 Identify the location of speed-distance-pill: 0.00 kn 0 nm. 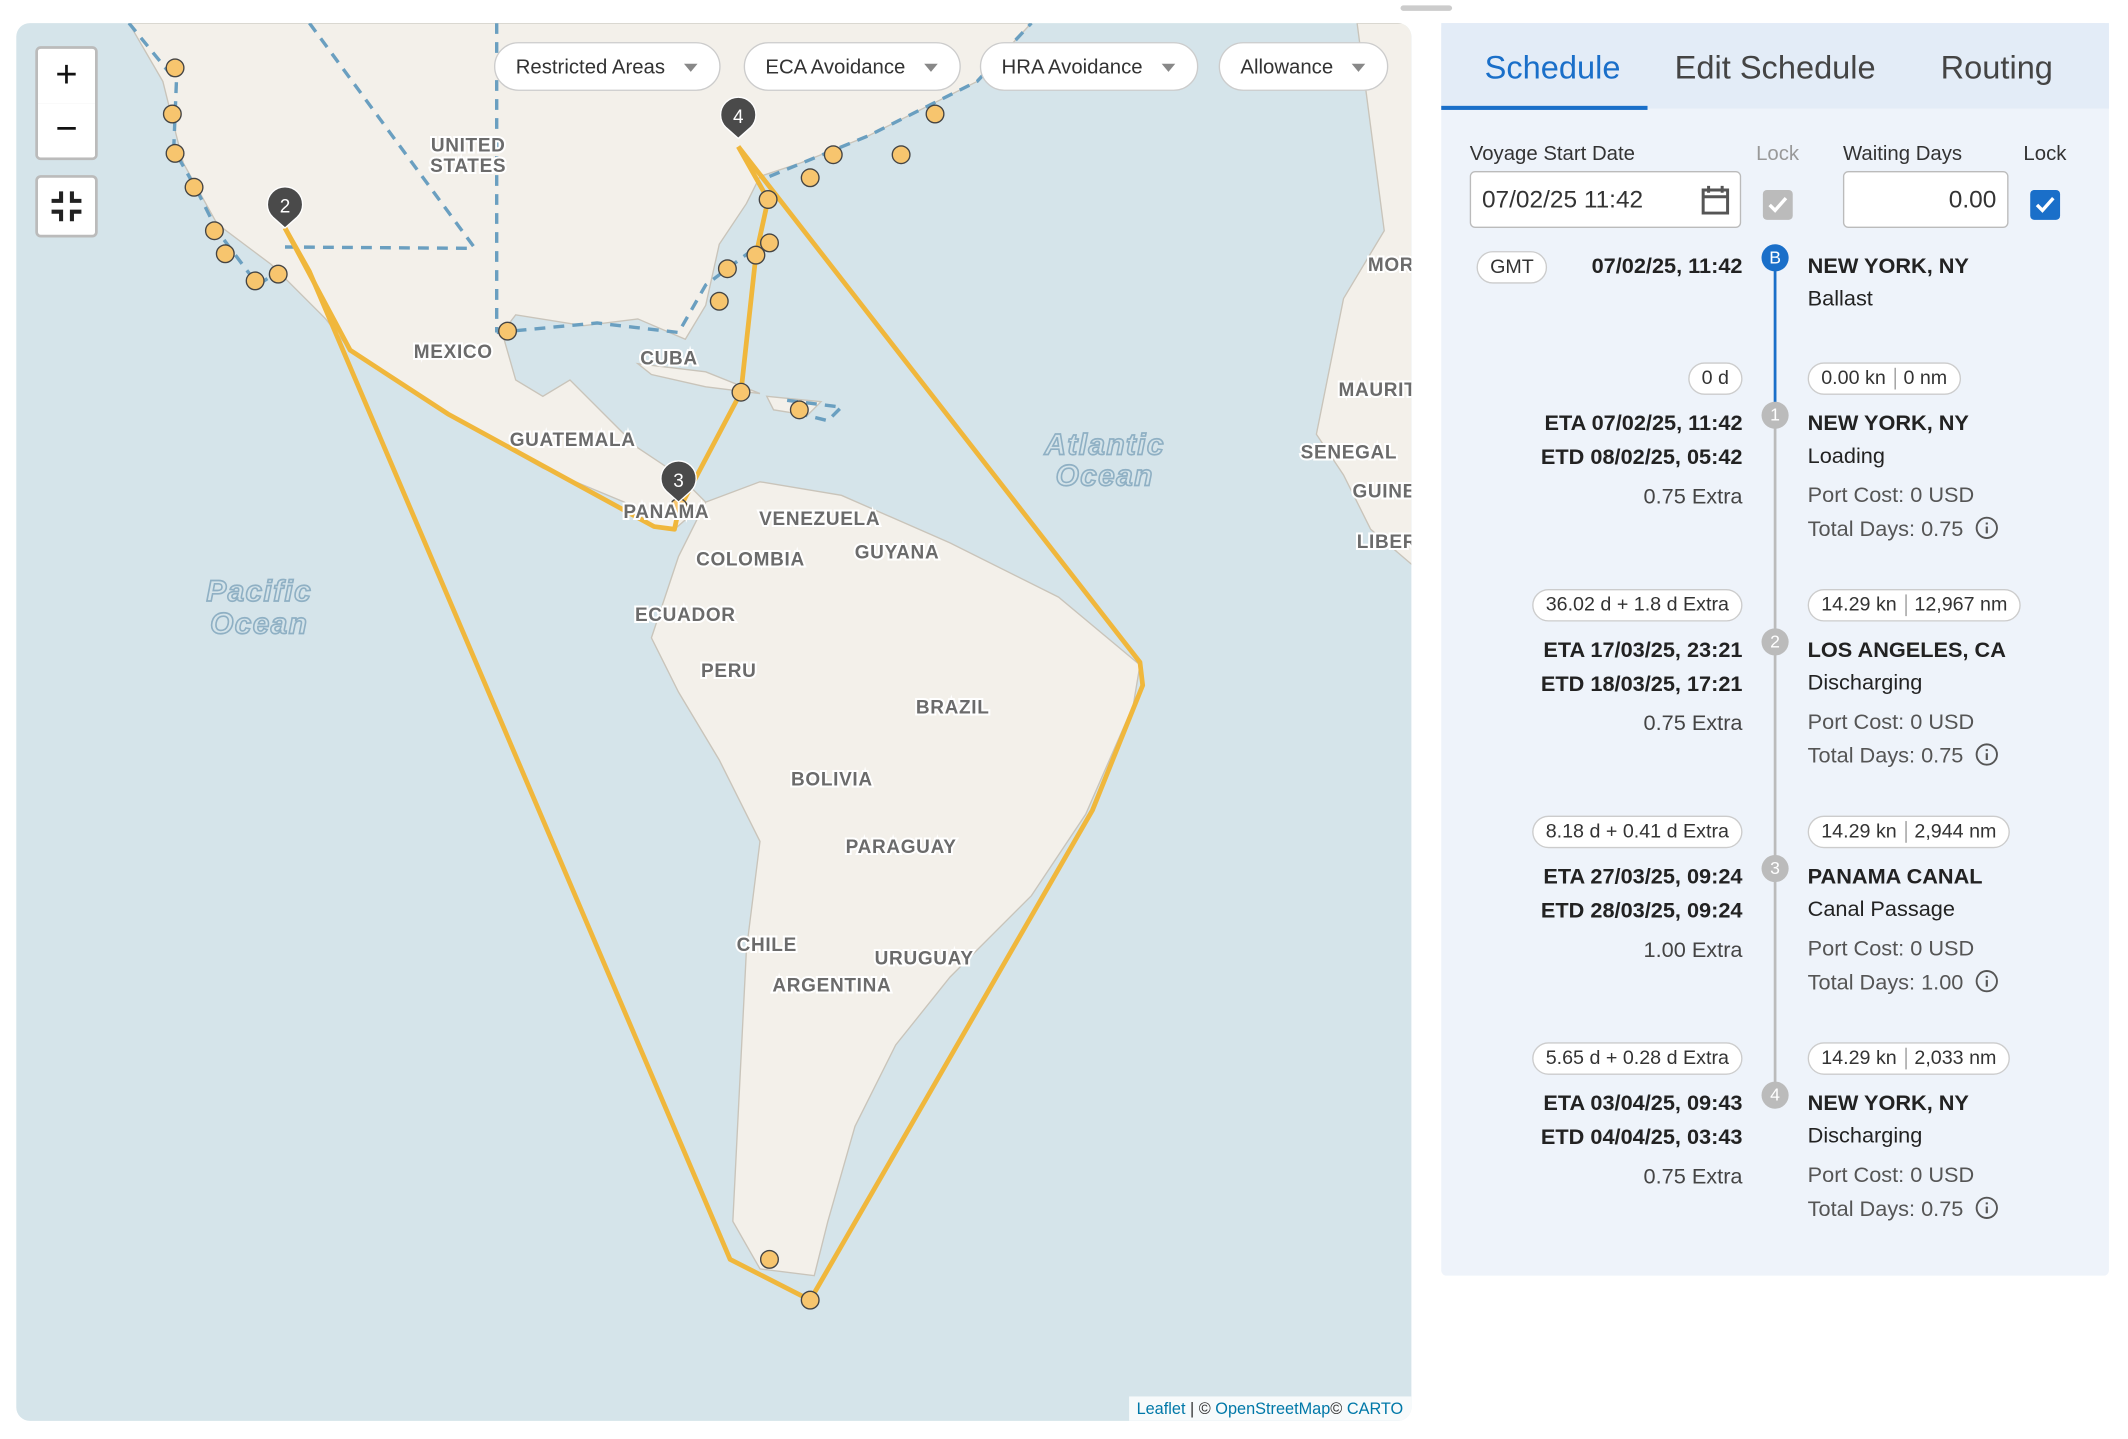
(1884, 378).